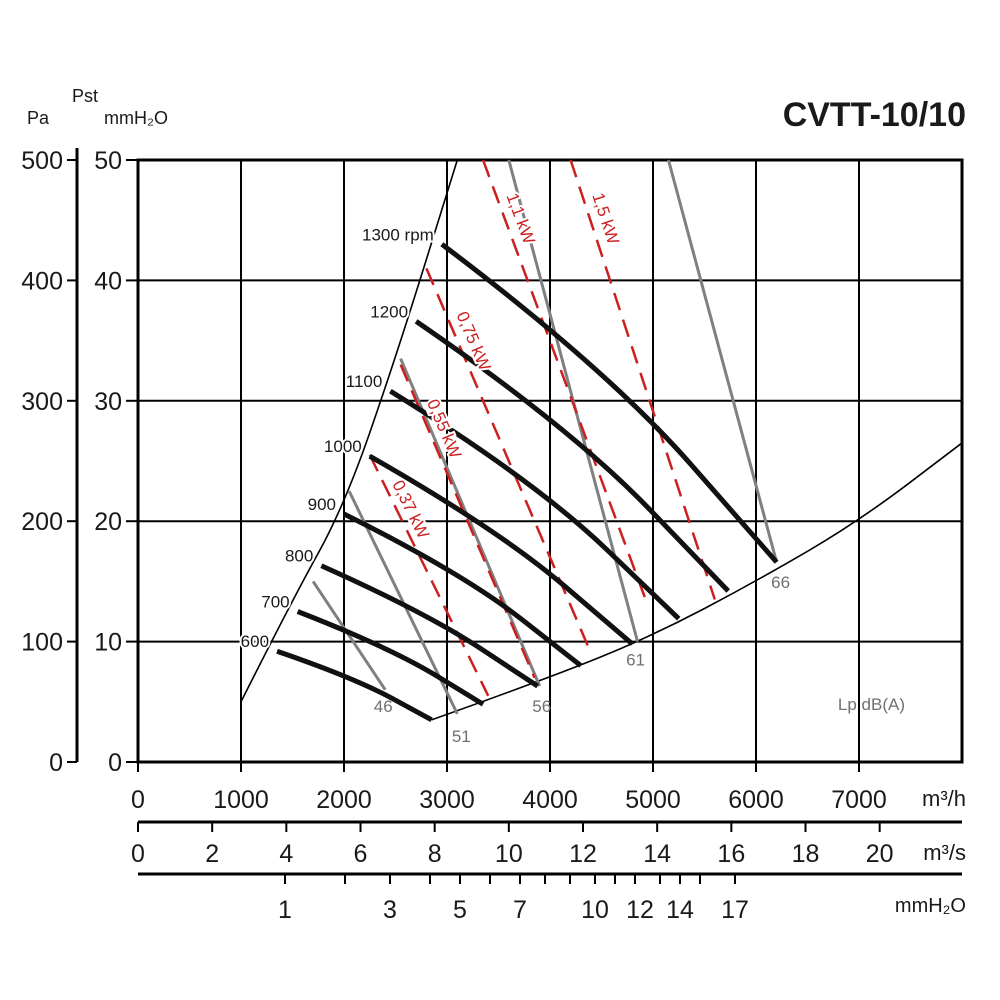  What do you see at coordinates (944, 798) in the screenshot?
I see `x-m3h-unit: m³/h` at bounding box center [944, 798].